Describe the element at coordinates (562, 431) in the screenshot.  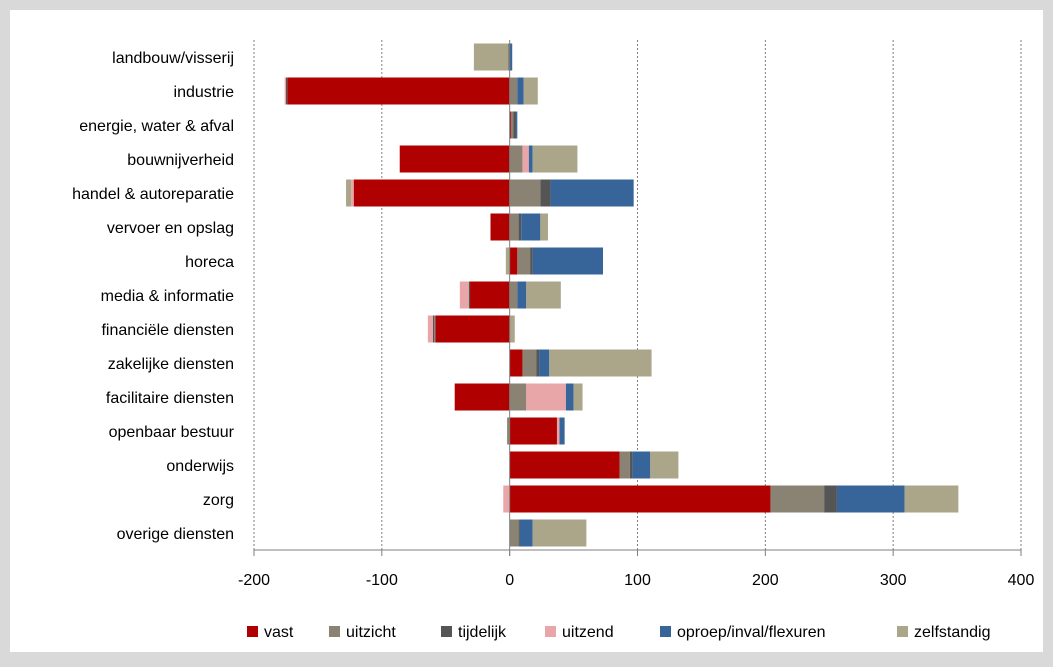
I see `bar-openbaar-bestuur-oproep-inval-flexuren` at that location.